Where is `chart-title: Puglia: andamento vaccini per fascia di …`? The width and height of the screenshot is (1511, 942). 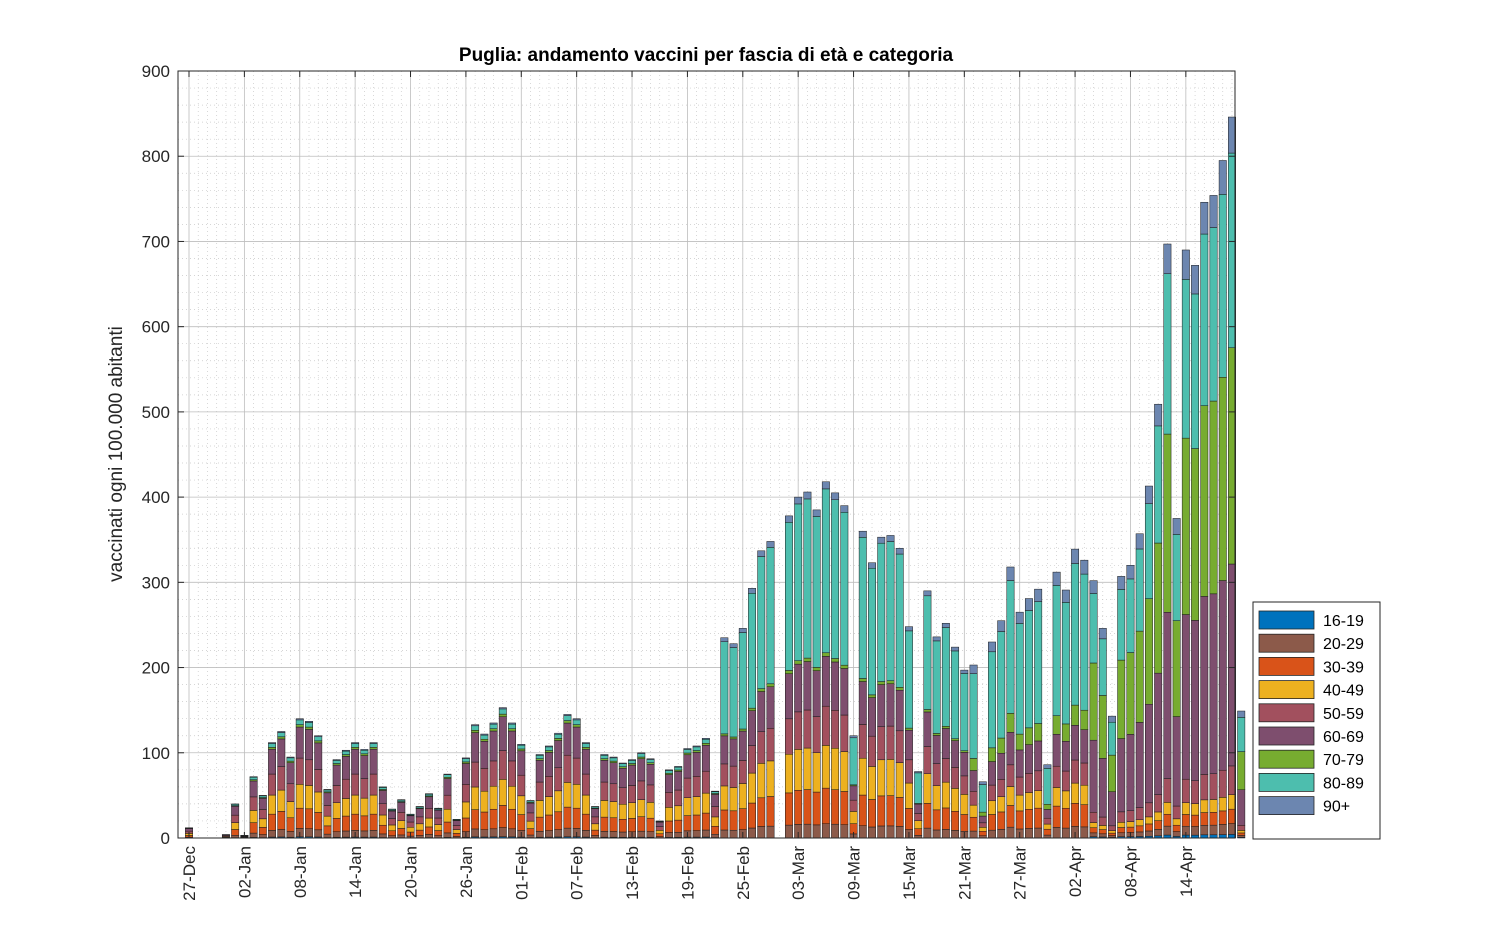
chart-title: Puglia: andamento vaccini per fascia di … is located at coordinates (706, 55).